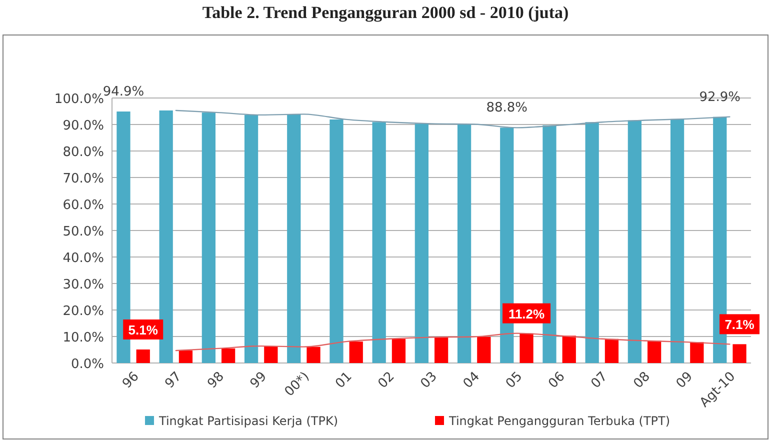 This screenshot has width=771, height=442. I want to click on y-tick-label: 60.0%, so click(83, 205).